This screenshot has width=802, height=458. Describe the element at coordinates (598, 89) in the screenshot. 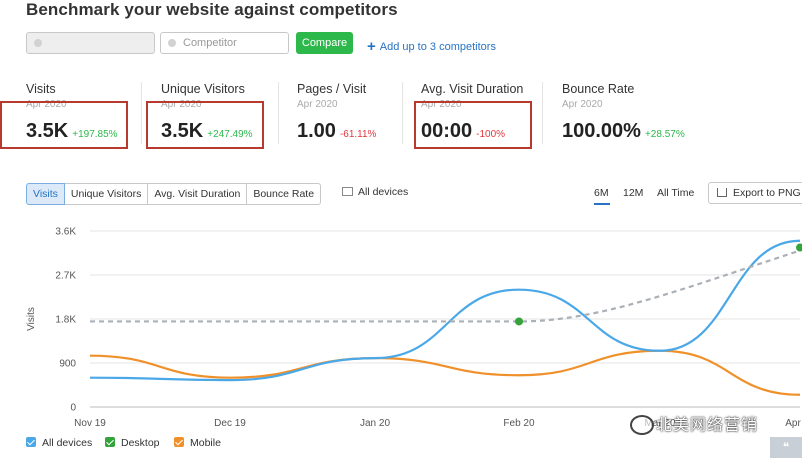

I see `metric-label: Bounce Rate` at that location.